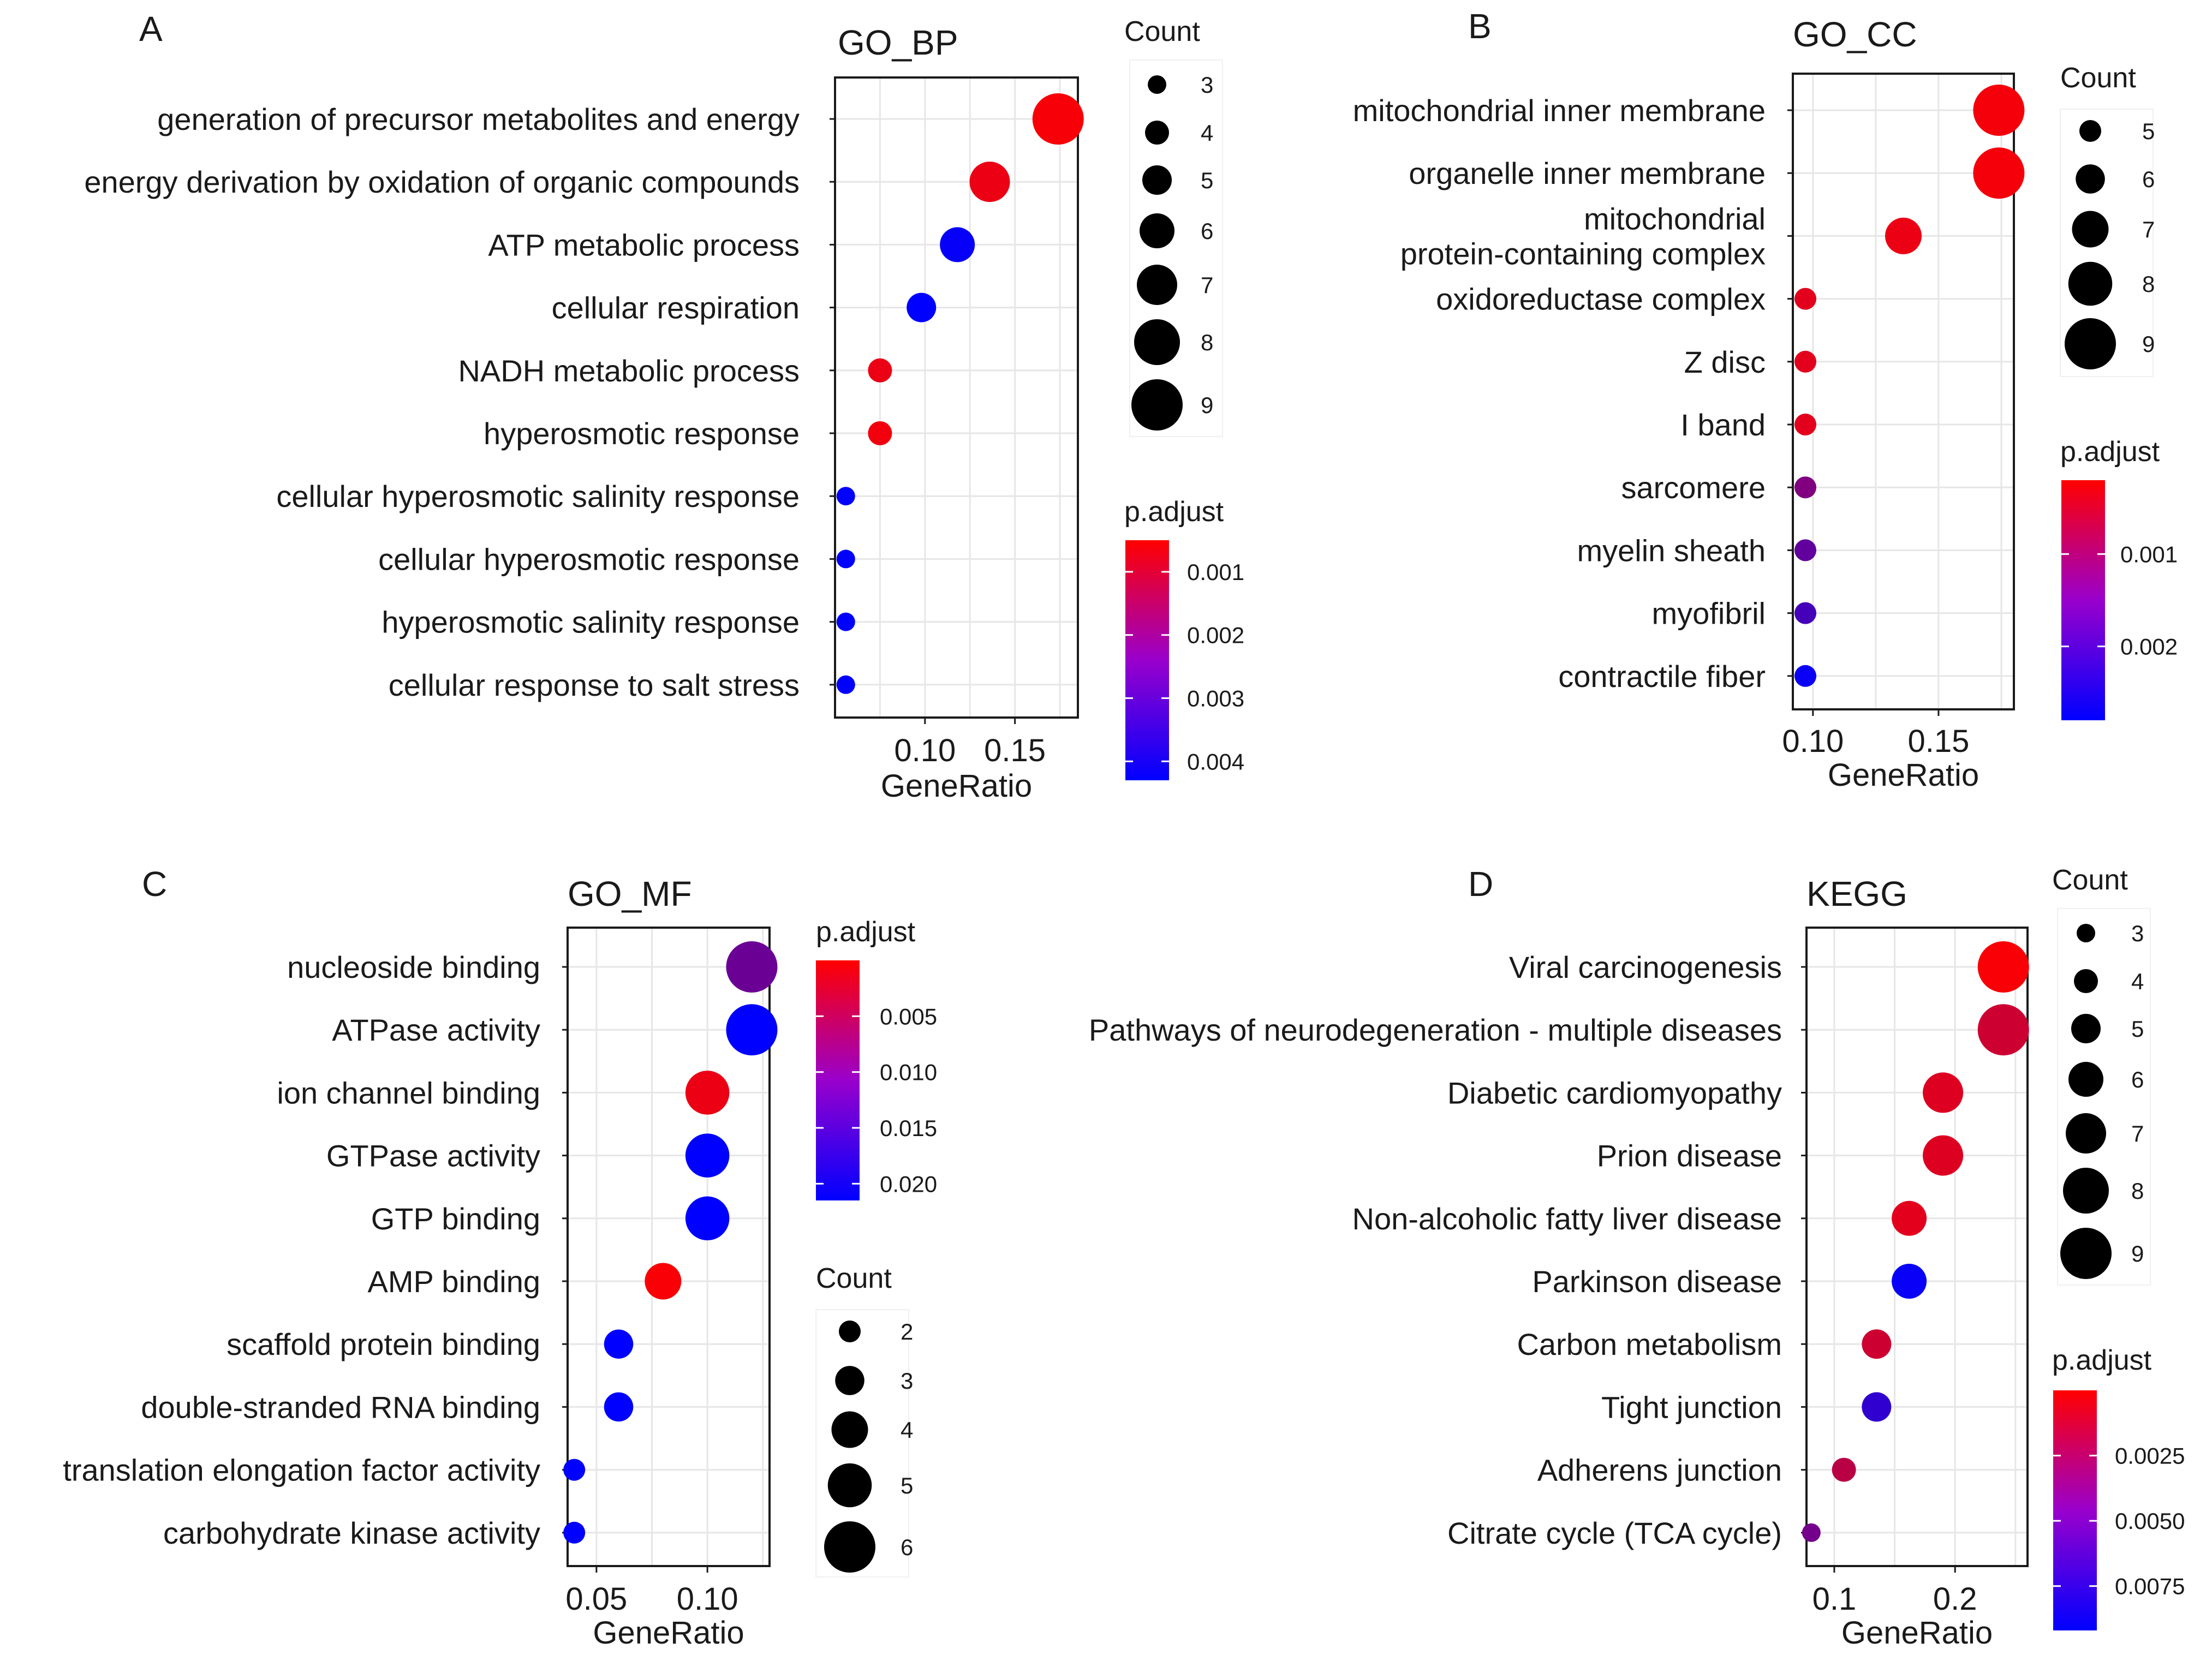 The height and width of the screenshot is (1661, 2212). What do you see at coordinates (2150, 1456) in the screenshot?
I see `colorbar-tick-label: 0.0025` at bounding box center [2150, 1456].